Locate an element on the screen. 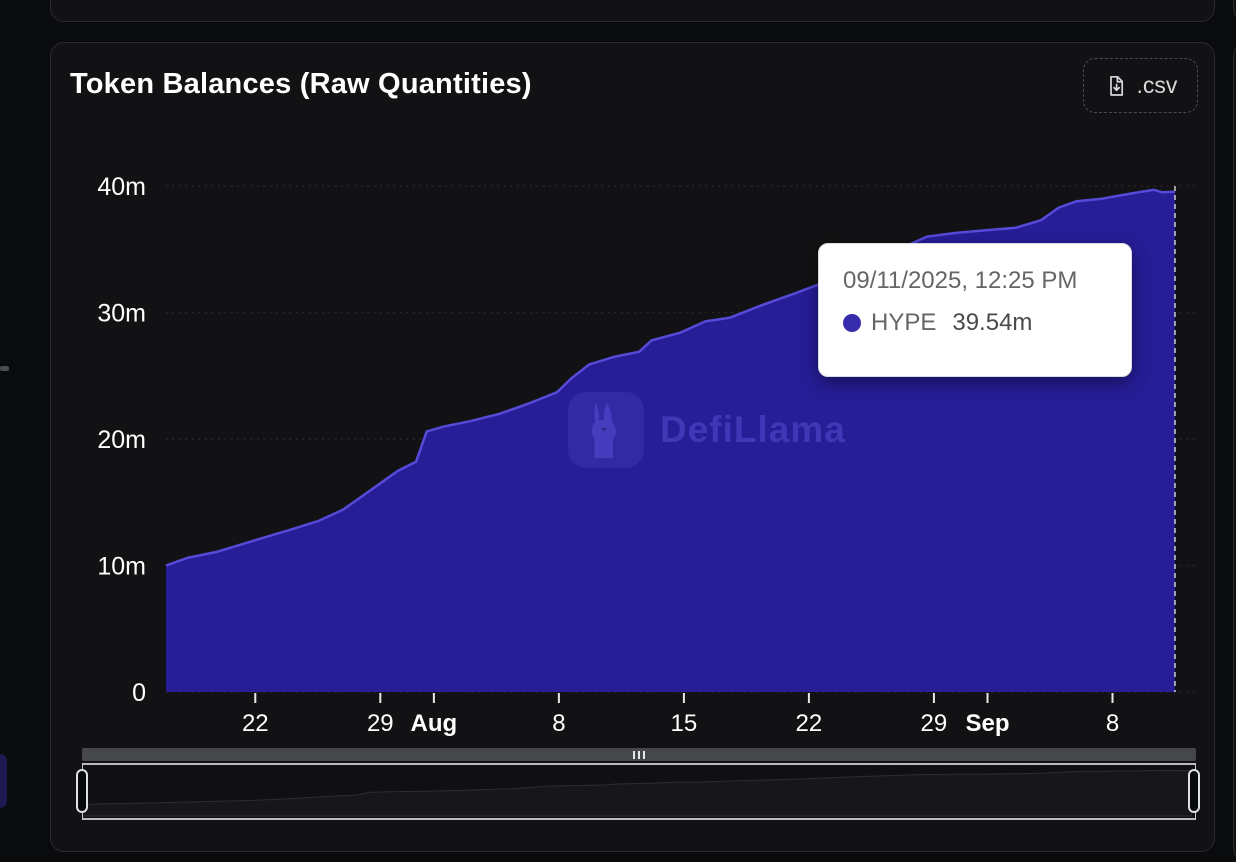  chart-tooltip: 09/11/2025, 12:25 PM HYPE 39.54m is located at coordinates (975, 310).